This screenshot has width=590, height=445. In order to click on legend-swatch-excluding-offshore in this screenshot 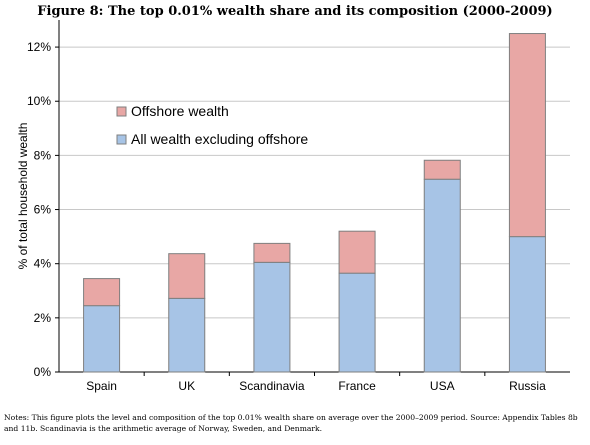, I will do `click(121, 139)`.